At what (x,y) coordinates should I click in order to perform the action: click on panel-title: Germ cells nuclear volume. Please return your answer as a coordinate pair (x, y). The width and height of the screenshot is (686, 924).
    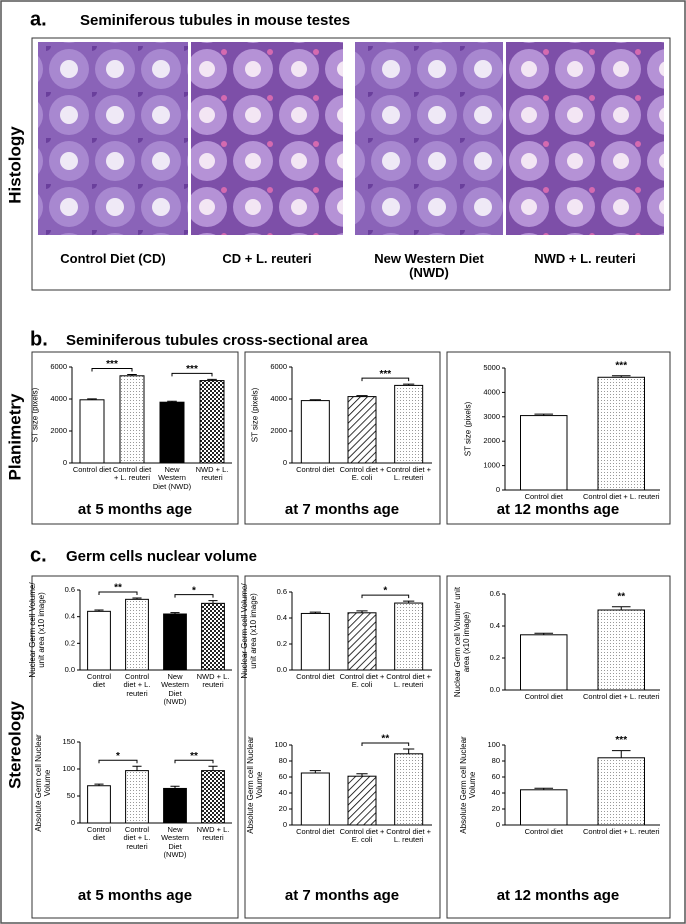
    Looking at the image, I should click on (161, 556).